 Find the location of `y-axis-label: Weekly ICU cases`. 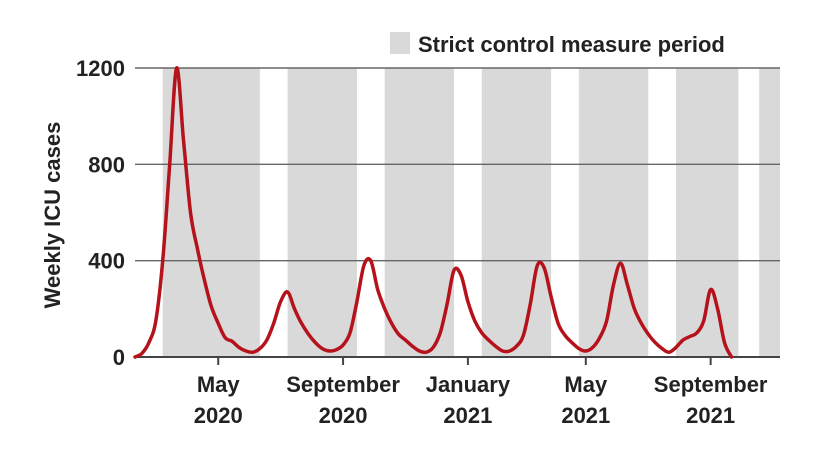

y-axis-label: Weekly ICU cases is located at coordinates (52, 215).